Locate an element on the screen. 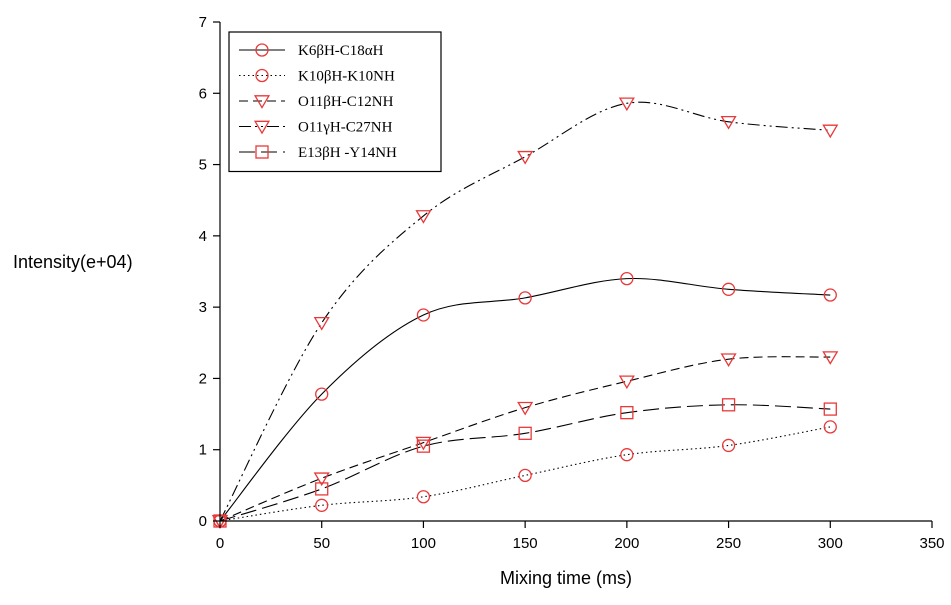 This screenshot has height=605, width=951. y-tick-label: 3 is located at coordinates (203, 307).